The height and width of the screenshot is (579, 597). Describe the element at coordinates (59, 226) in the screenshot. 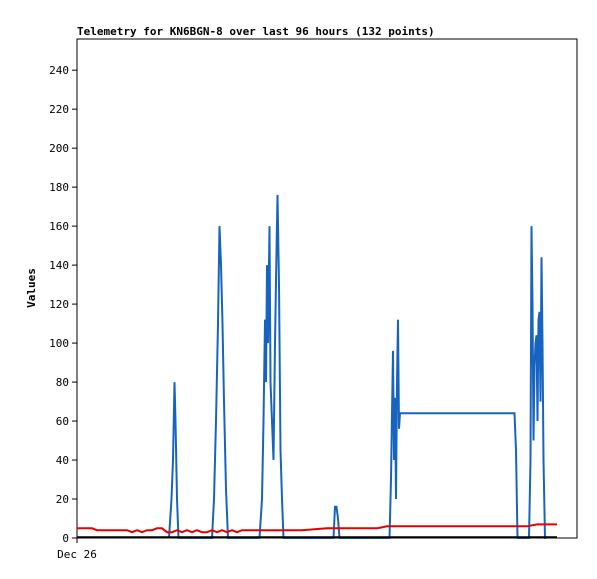

I see `y-tick-label: 160` at that location.